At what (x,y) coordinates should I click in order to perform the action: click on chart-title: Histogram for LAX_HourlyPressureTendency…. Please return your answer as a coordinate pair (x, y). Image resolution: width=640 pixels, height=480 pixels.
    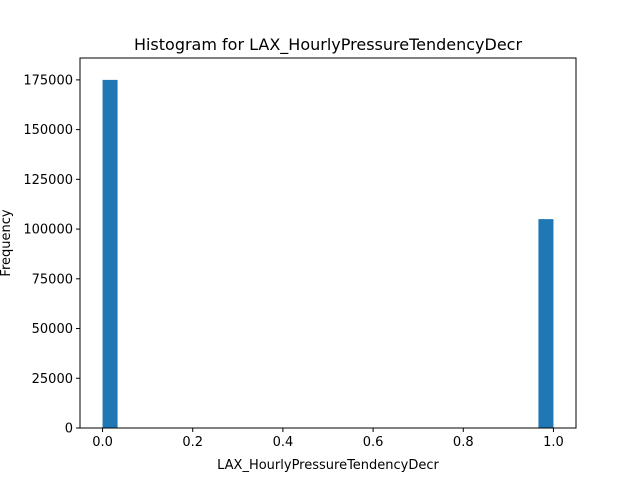
    Looking at the image, I should click on (328, 45).